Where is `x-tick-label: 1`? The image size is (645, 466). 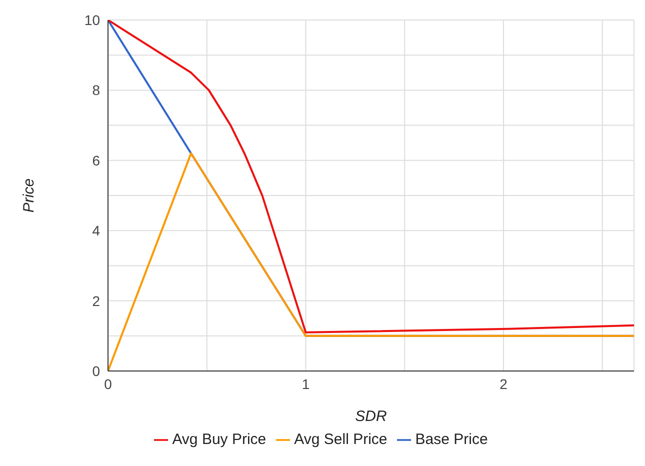 x-tick-label: 1 is located at coordinates (306, 384).